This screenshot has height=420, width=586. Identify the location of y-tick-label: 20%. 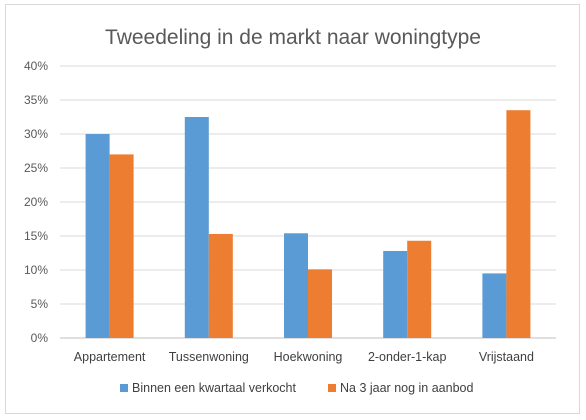
(36, 202).